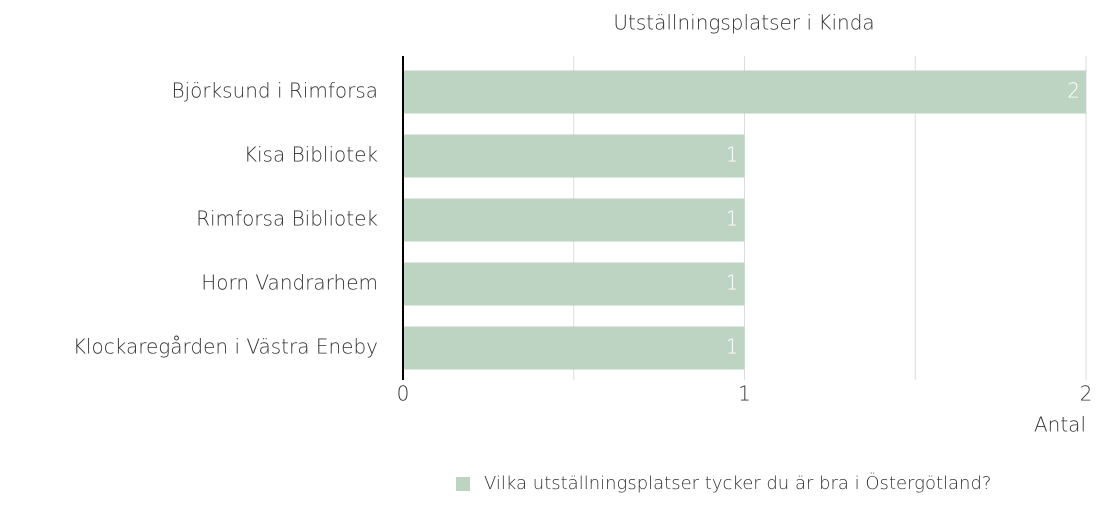 The image size is (1096, 506). Describe the element at coordinates (287, 219) in the screenshot. I see `y-tick-label: Rimforsa Bibliotek` at that location.